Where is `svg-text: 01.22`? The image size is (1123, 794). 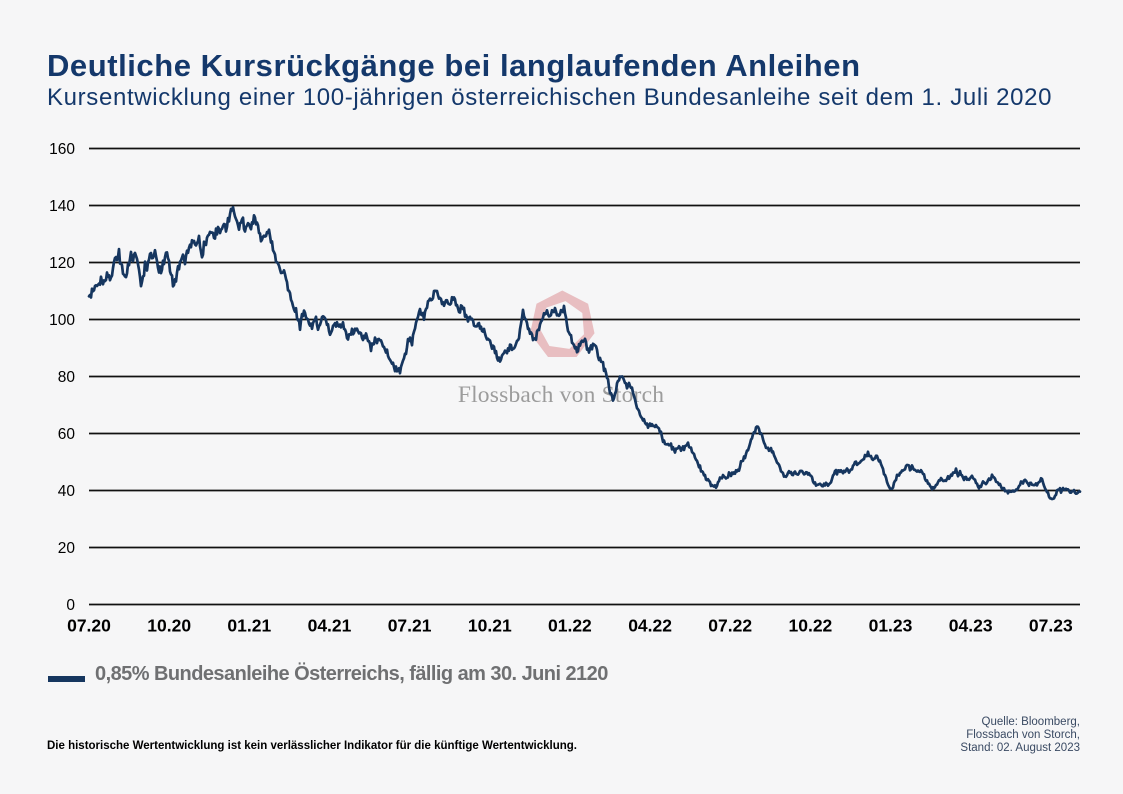
svg-text: 01.22 is located at coordinates (570, 626).